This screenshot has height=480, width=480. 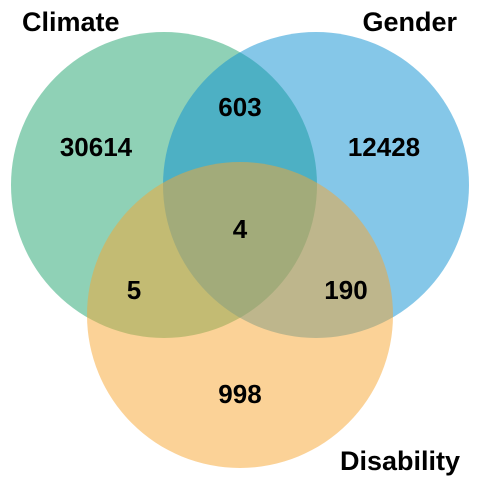 I want to click on gender-set-label: Gender, so click(x=409, y=22).